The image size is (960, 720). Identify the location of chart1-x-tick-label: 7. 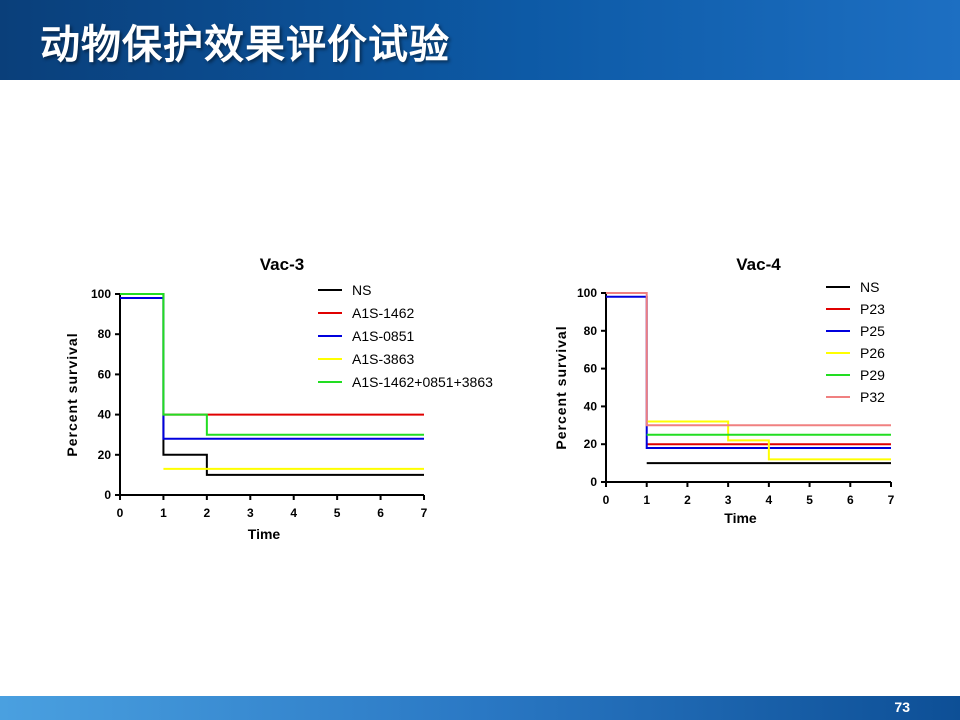
(424, 513).